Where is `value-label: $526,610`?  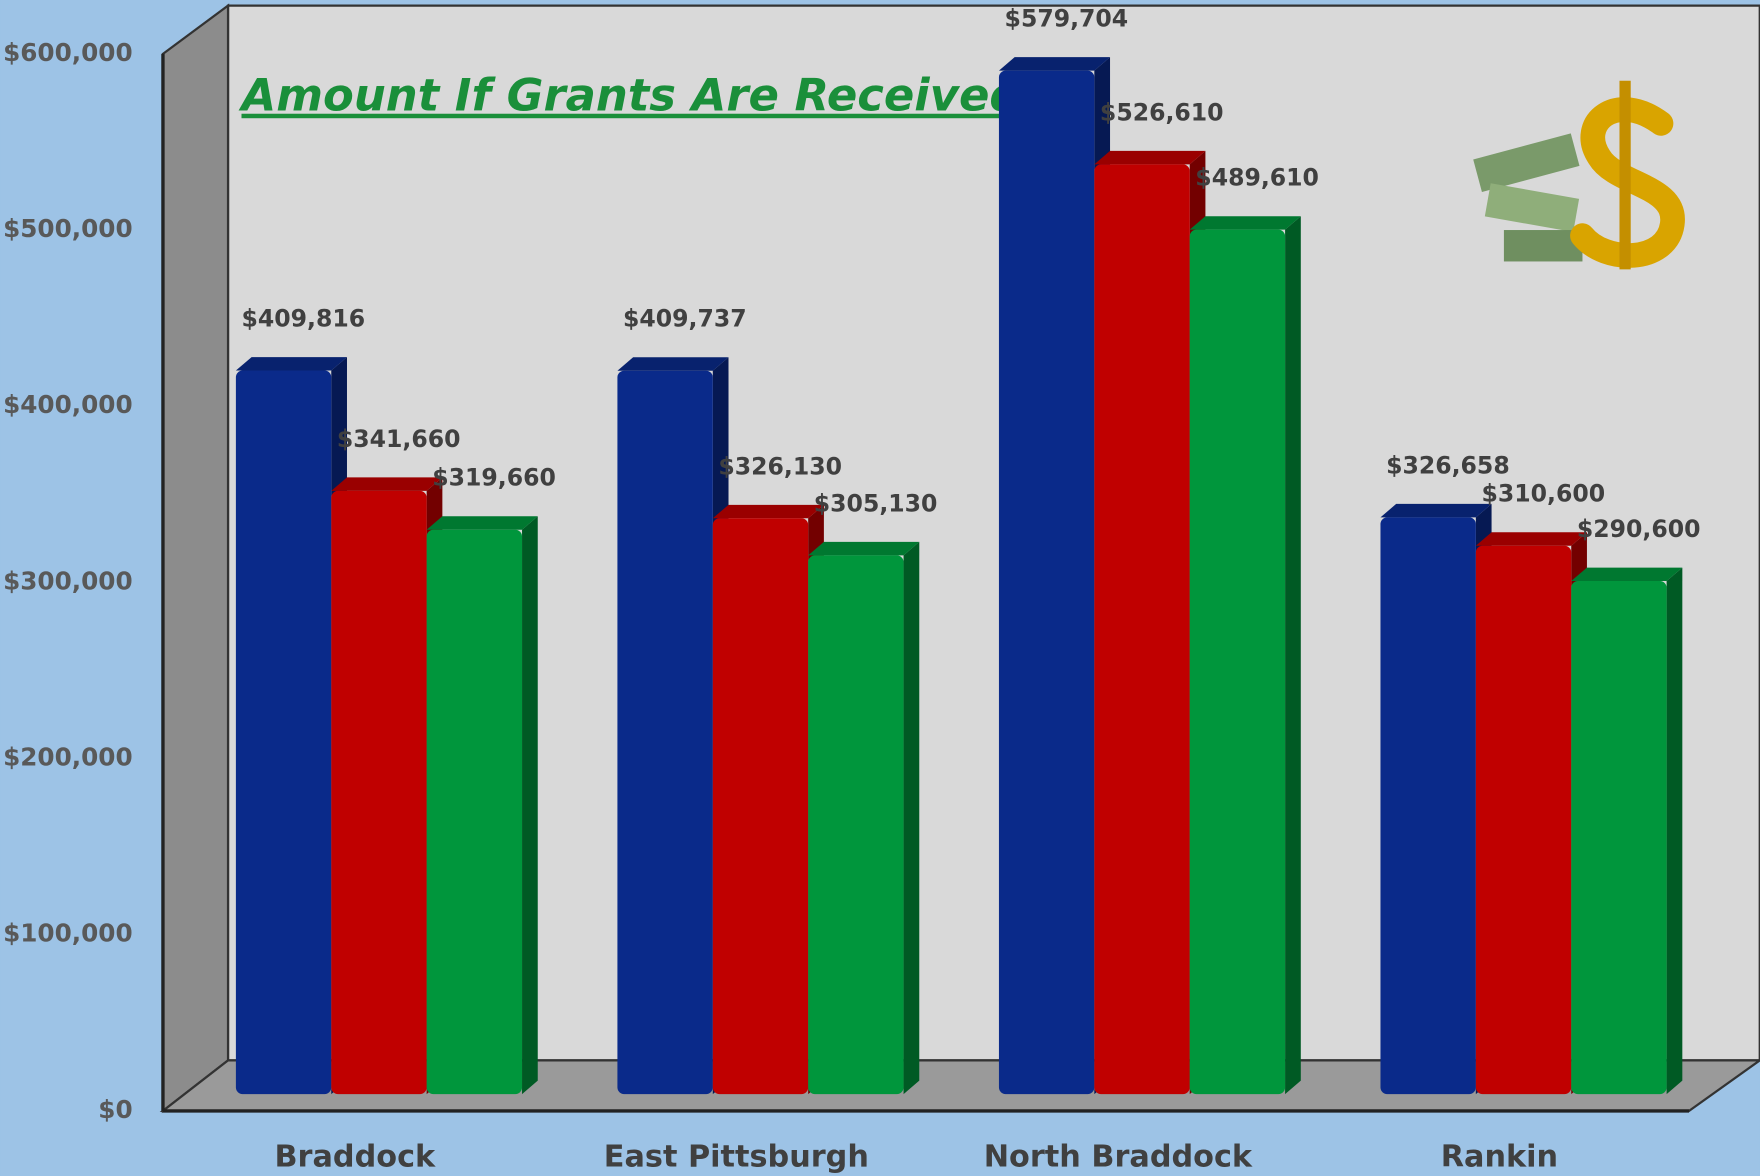
value-label: $526,610 is located at coordinates (1162, 112).